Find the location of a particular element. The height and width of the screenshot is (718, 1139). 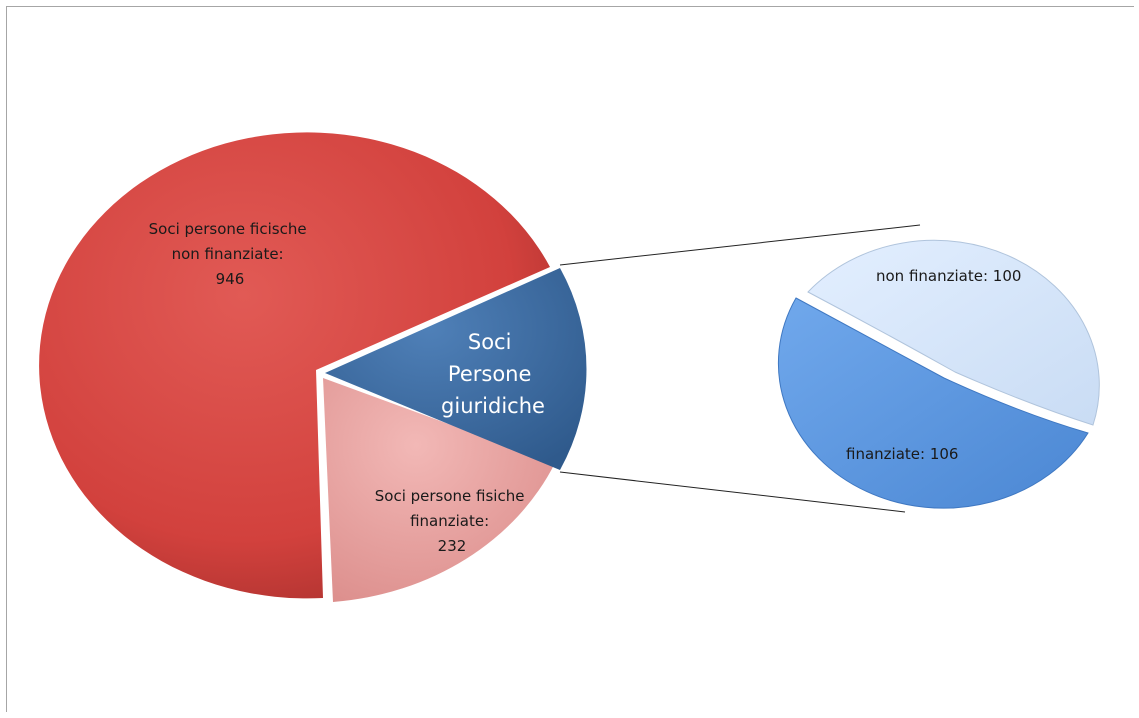

blue-label-line2: Persone is located at coordinates (490, 374).